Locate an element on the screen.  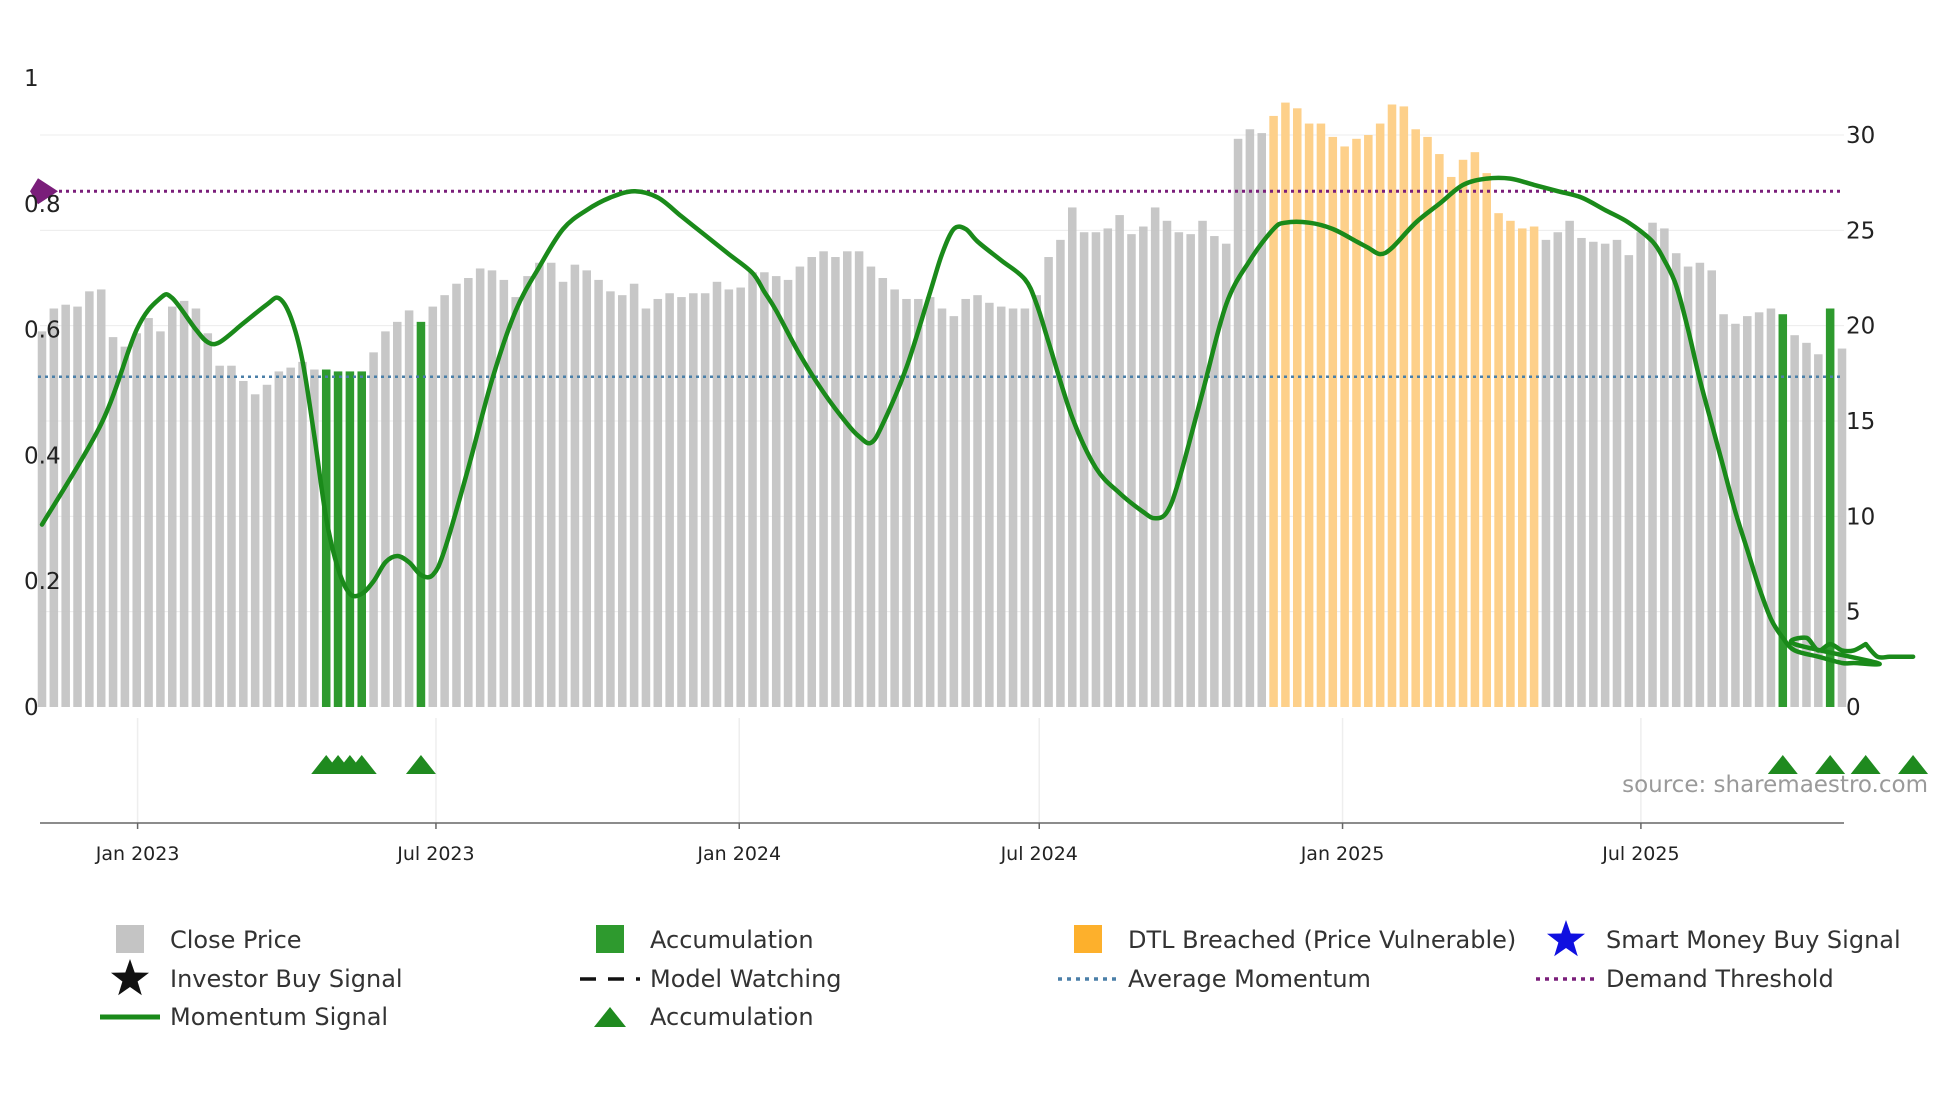
legend-label: Smart Money Buy Signal is located at coordinates (1753, 940).